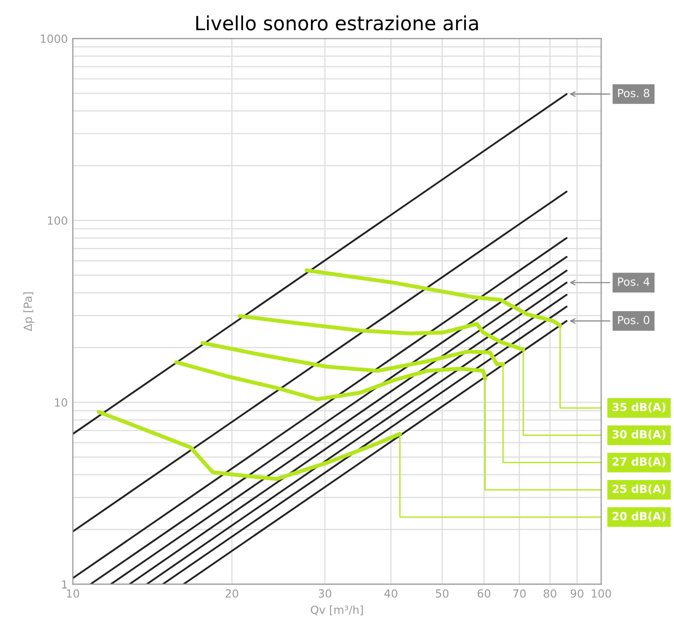 The width and height of the screenshot is (674, 642). Describe the element at coordinates (337, 22) in the screenshot. I see `chart-title: Livello sonoro estrazione aria` at that location.